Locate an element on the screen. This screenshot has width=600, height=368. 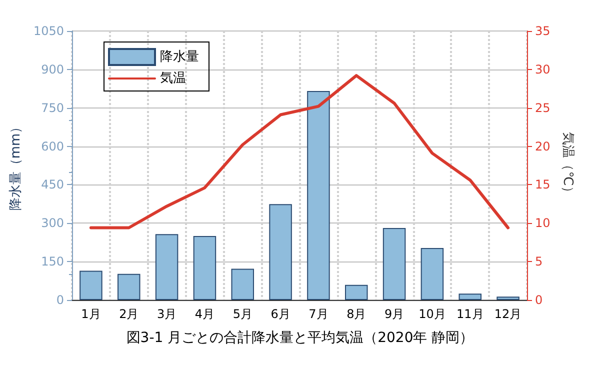
legend-label: 降水量 is located at coordinates (179, 57).